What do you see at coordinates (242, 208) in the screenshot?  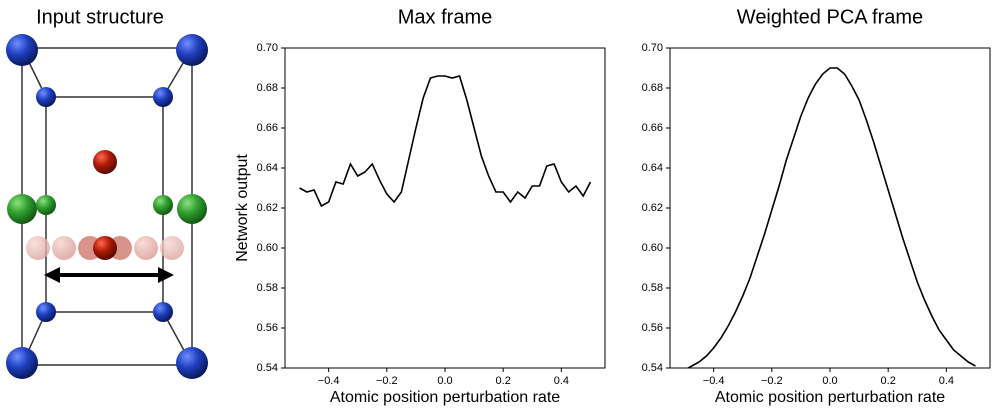 I see `y-axis-label: Network output` at bounding box center [242, 208].